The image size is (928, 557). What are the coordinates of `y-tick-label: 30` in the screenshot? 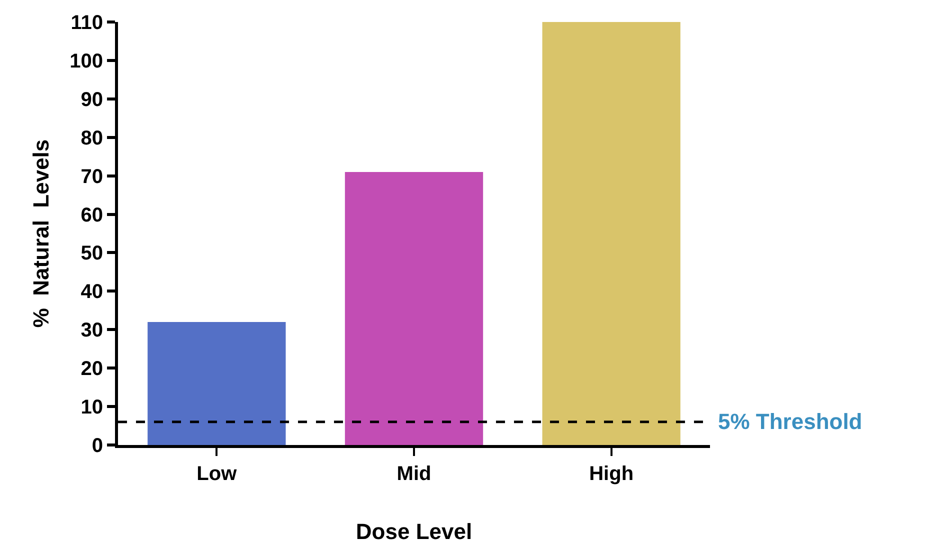 It's located at (91, 331).